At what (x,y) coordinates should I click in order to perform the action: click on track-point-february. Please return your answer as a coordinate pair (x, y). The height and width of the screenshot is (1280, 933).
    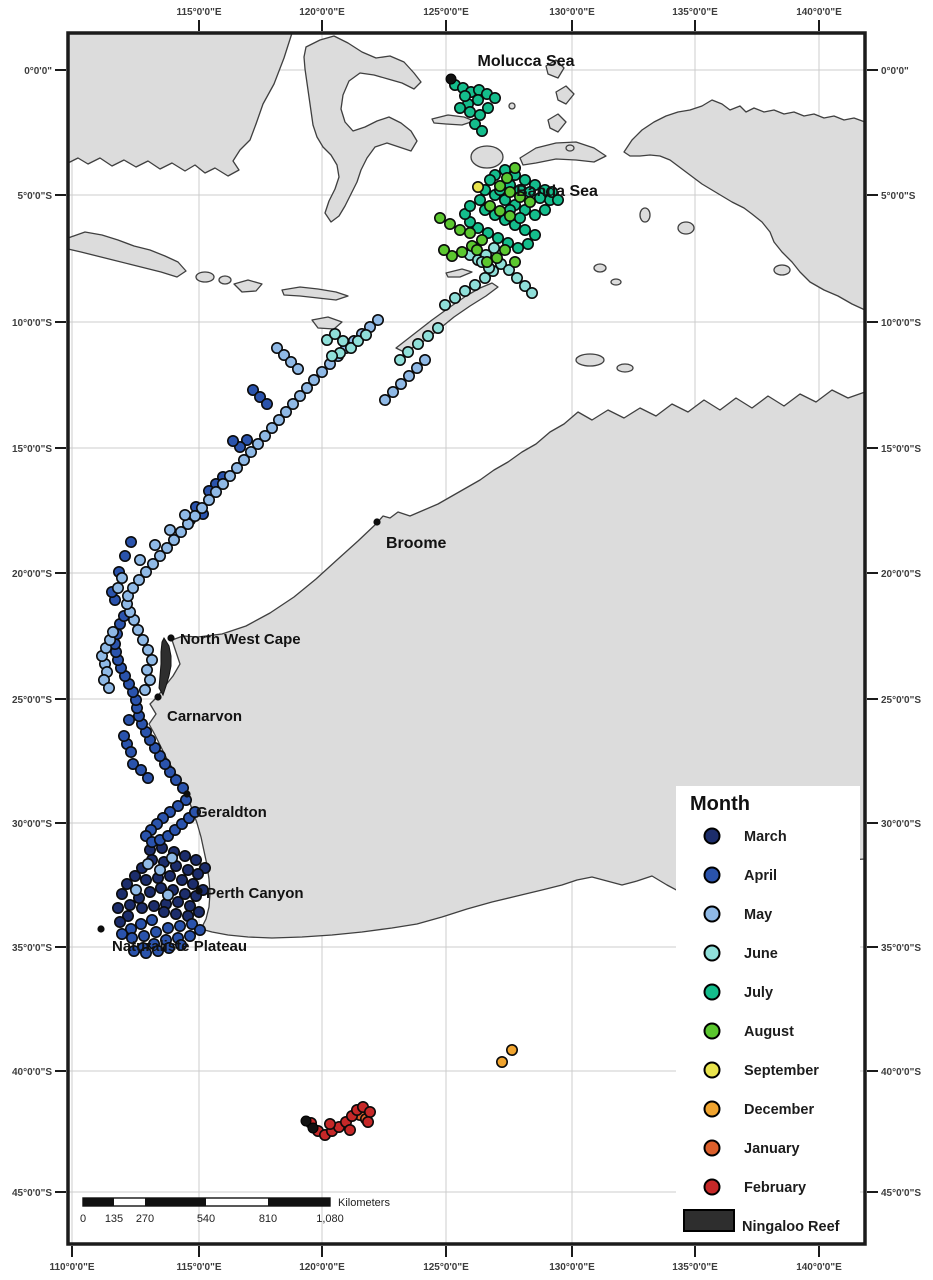
    Looking at the image, I should click on (369, 1112).